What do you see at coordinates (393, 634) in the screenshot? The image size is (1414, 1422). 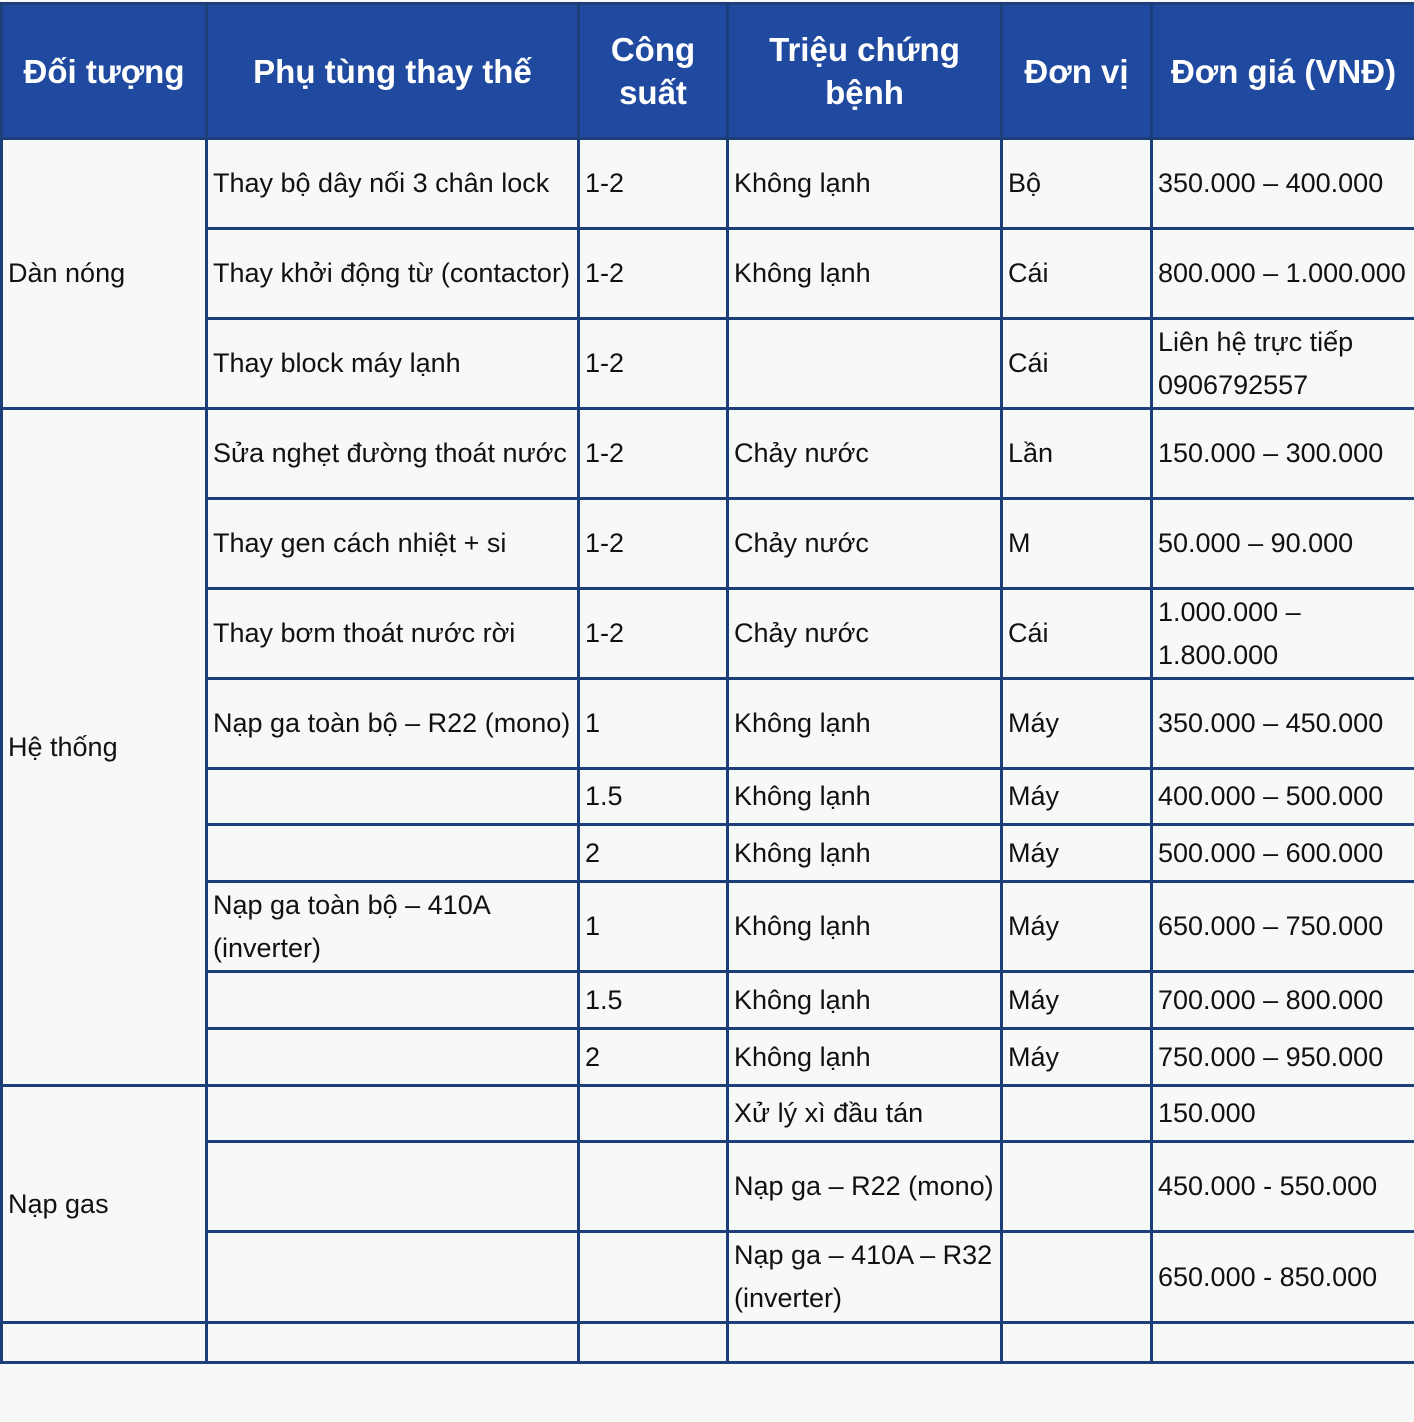 I see `cell-part: Thay bơm thoát nước rời` at bounding box center [393, 634].